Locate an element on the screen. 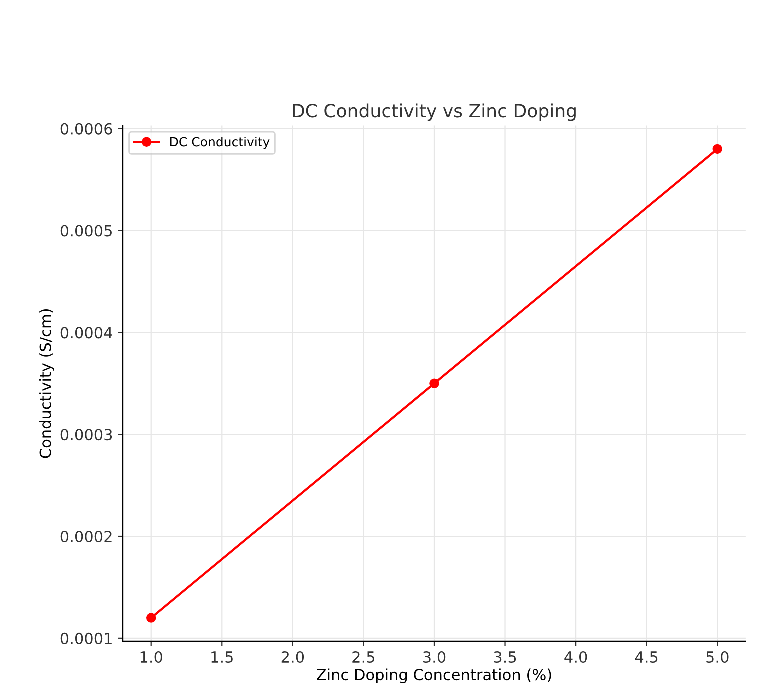 The height and width of the screenshot is (695, 769). x-tick-label: 4.5 is located at coordinates (646, 658).